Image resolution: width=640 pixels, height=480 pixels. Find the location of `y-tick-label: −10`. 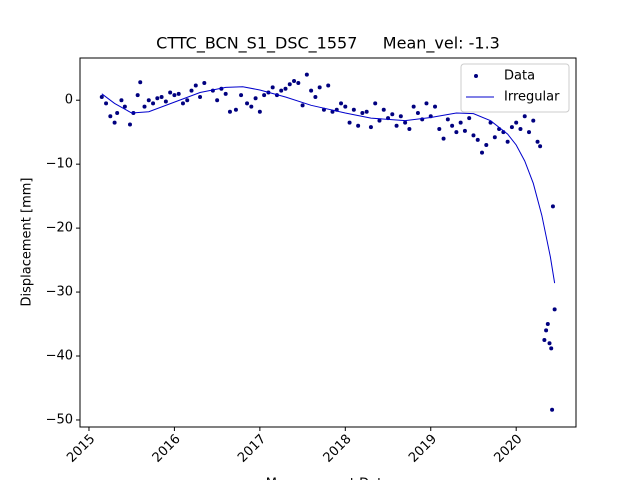

y-tick-label: −10 is located at coordinates (59, 164).